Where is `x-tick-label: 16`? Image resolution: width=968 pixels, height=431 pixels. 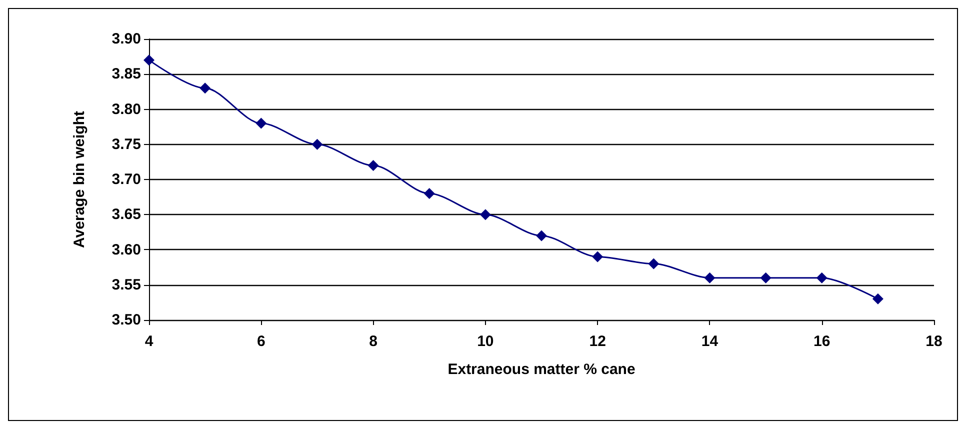
x-tick-label: 16 is located at coordinates (822, 341).